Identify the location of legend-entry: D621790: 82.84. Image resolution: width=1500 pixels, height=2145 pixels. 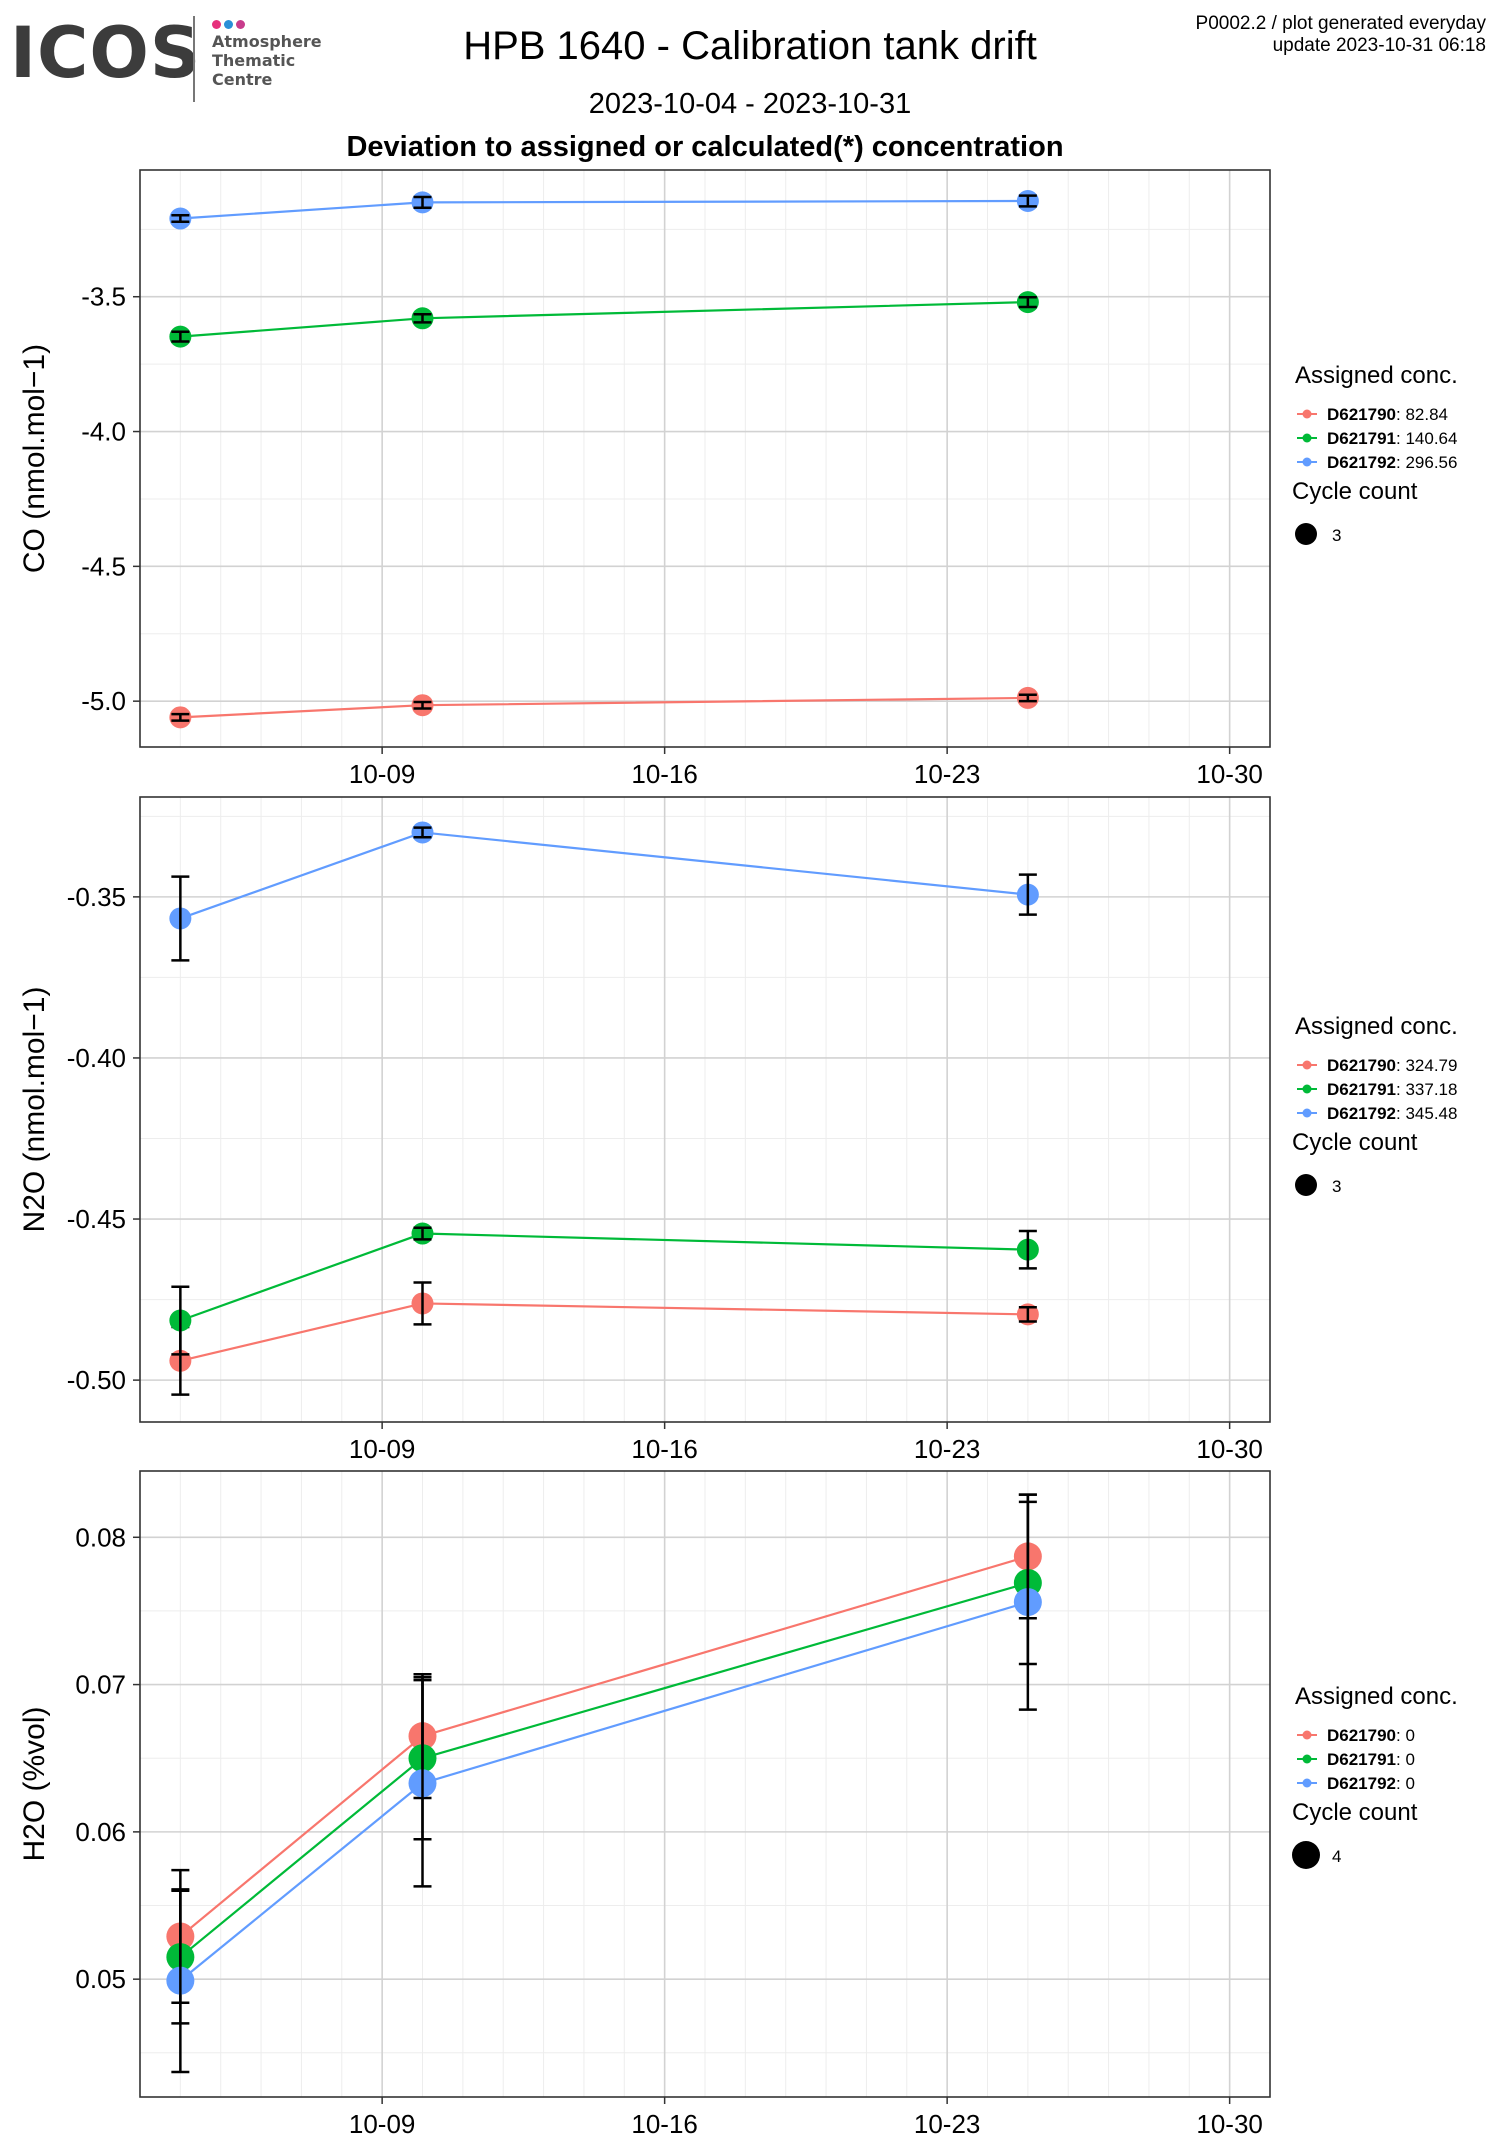
(1387, 414).